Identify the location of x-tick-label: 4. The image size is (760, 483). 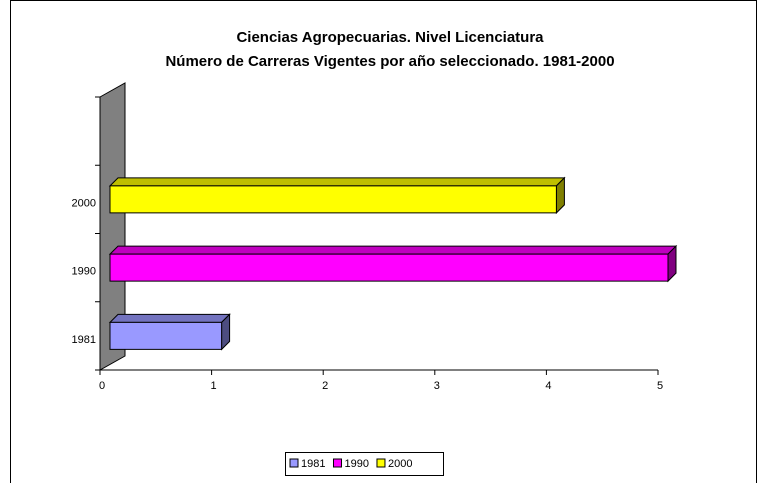
(548, 386).